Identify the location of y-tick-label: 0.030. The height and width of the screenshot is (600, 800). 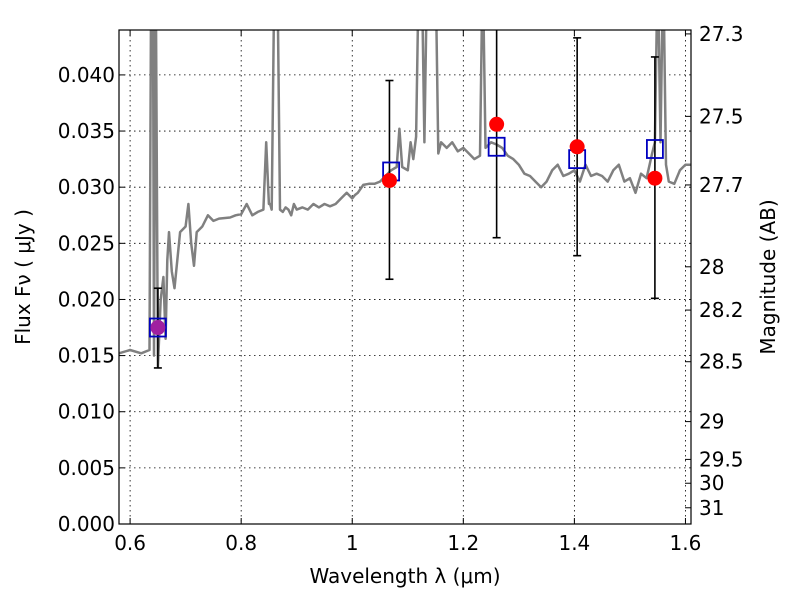
(86, 187).